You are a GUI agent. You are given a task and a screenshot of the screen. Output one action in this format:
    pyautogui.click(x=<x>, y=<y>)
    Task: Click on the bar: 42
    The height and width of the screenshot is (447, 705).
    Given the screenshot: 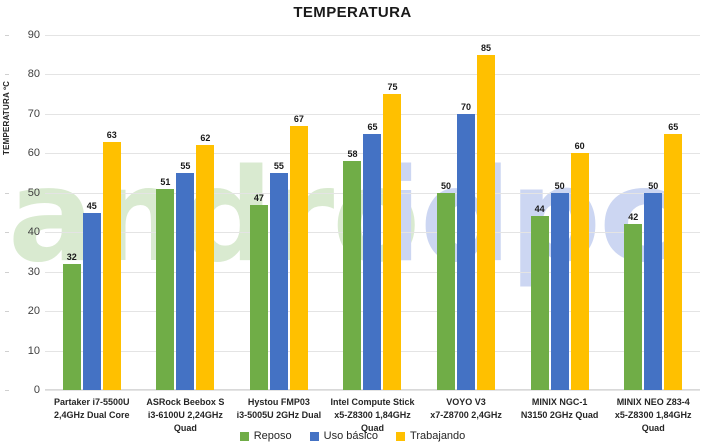 What is the action you would take?
    pyautogui.click(x=633, y=301)
    